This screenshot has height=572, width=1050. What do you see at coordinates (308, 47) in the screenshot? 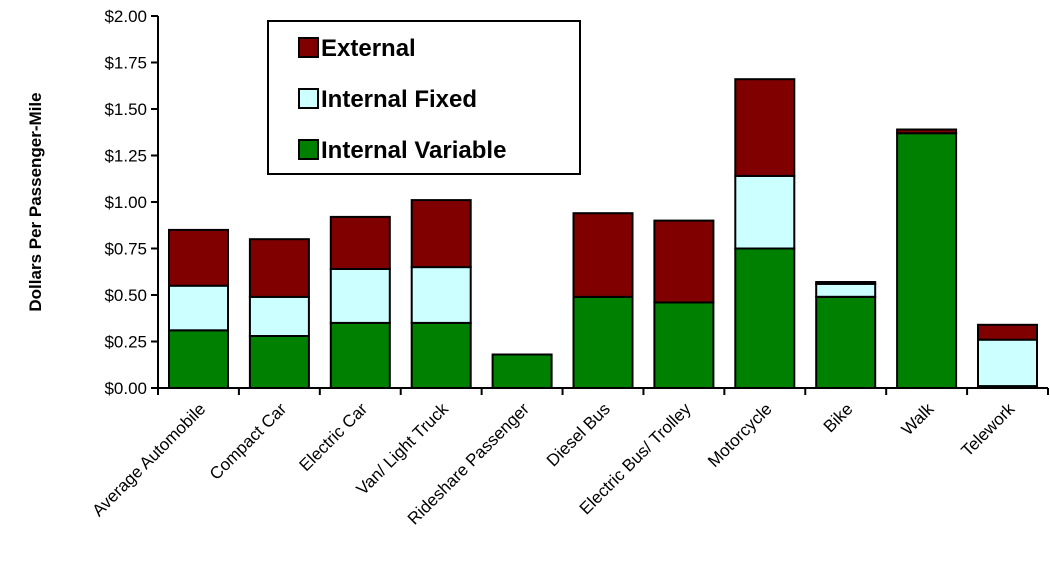
I see `legend-swatch-external` at bounding box center [308, 47].